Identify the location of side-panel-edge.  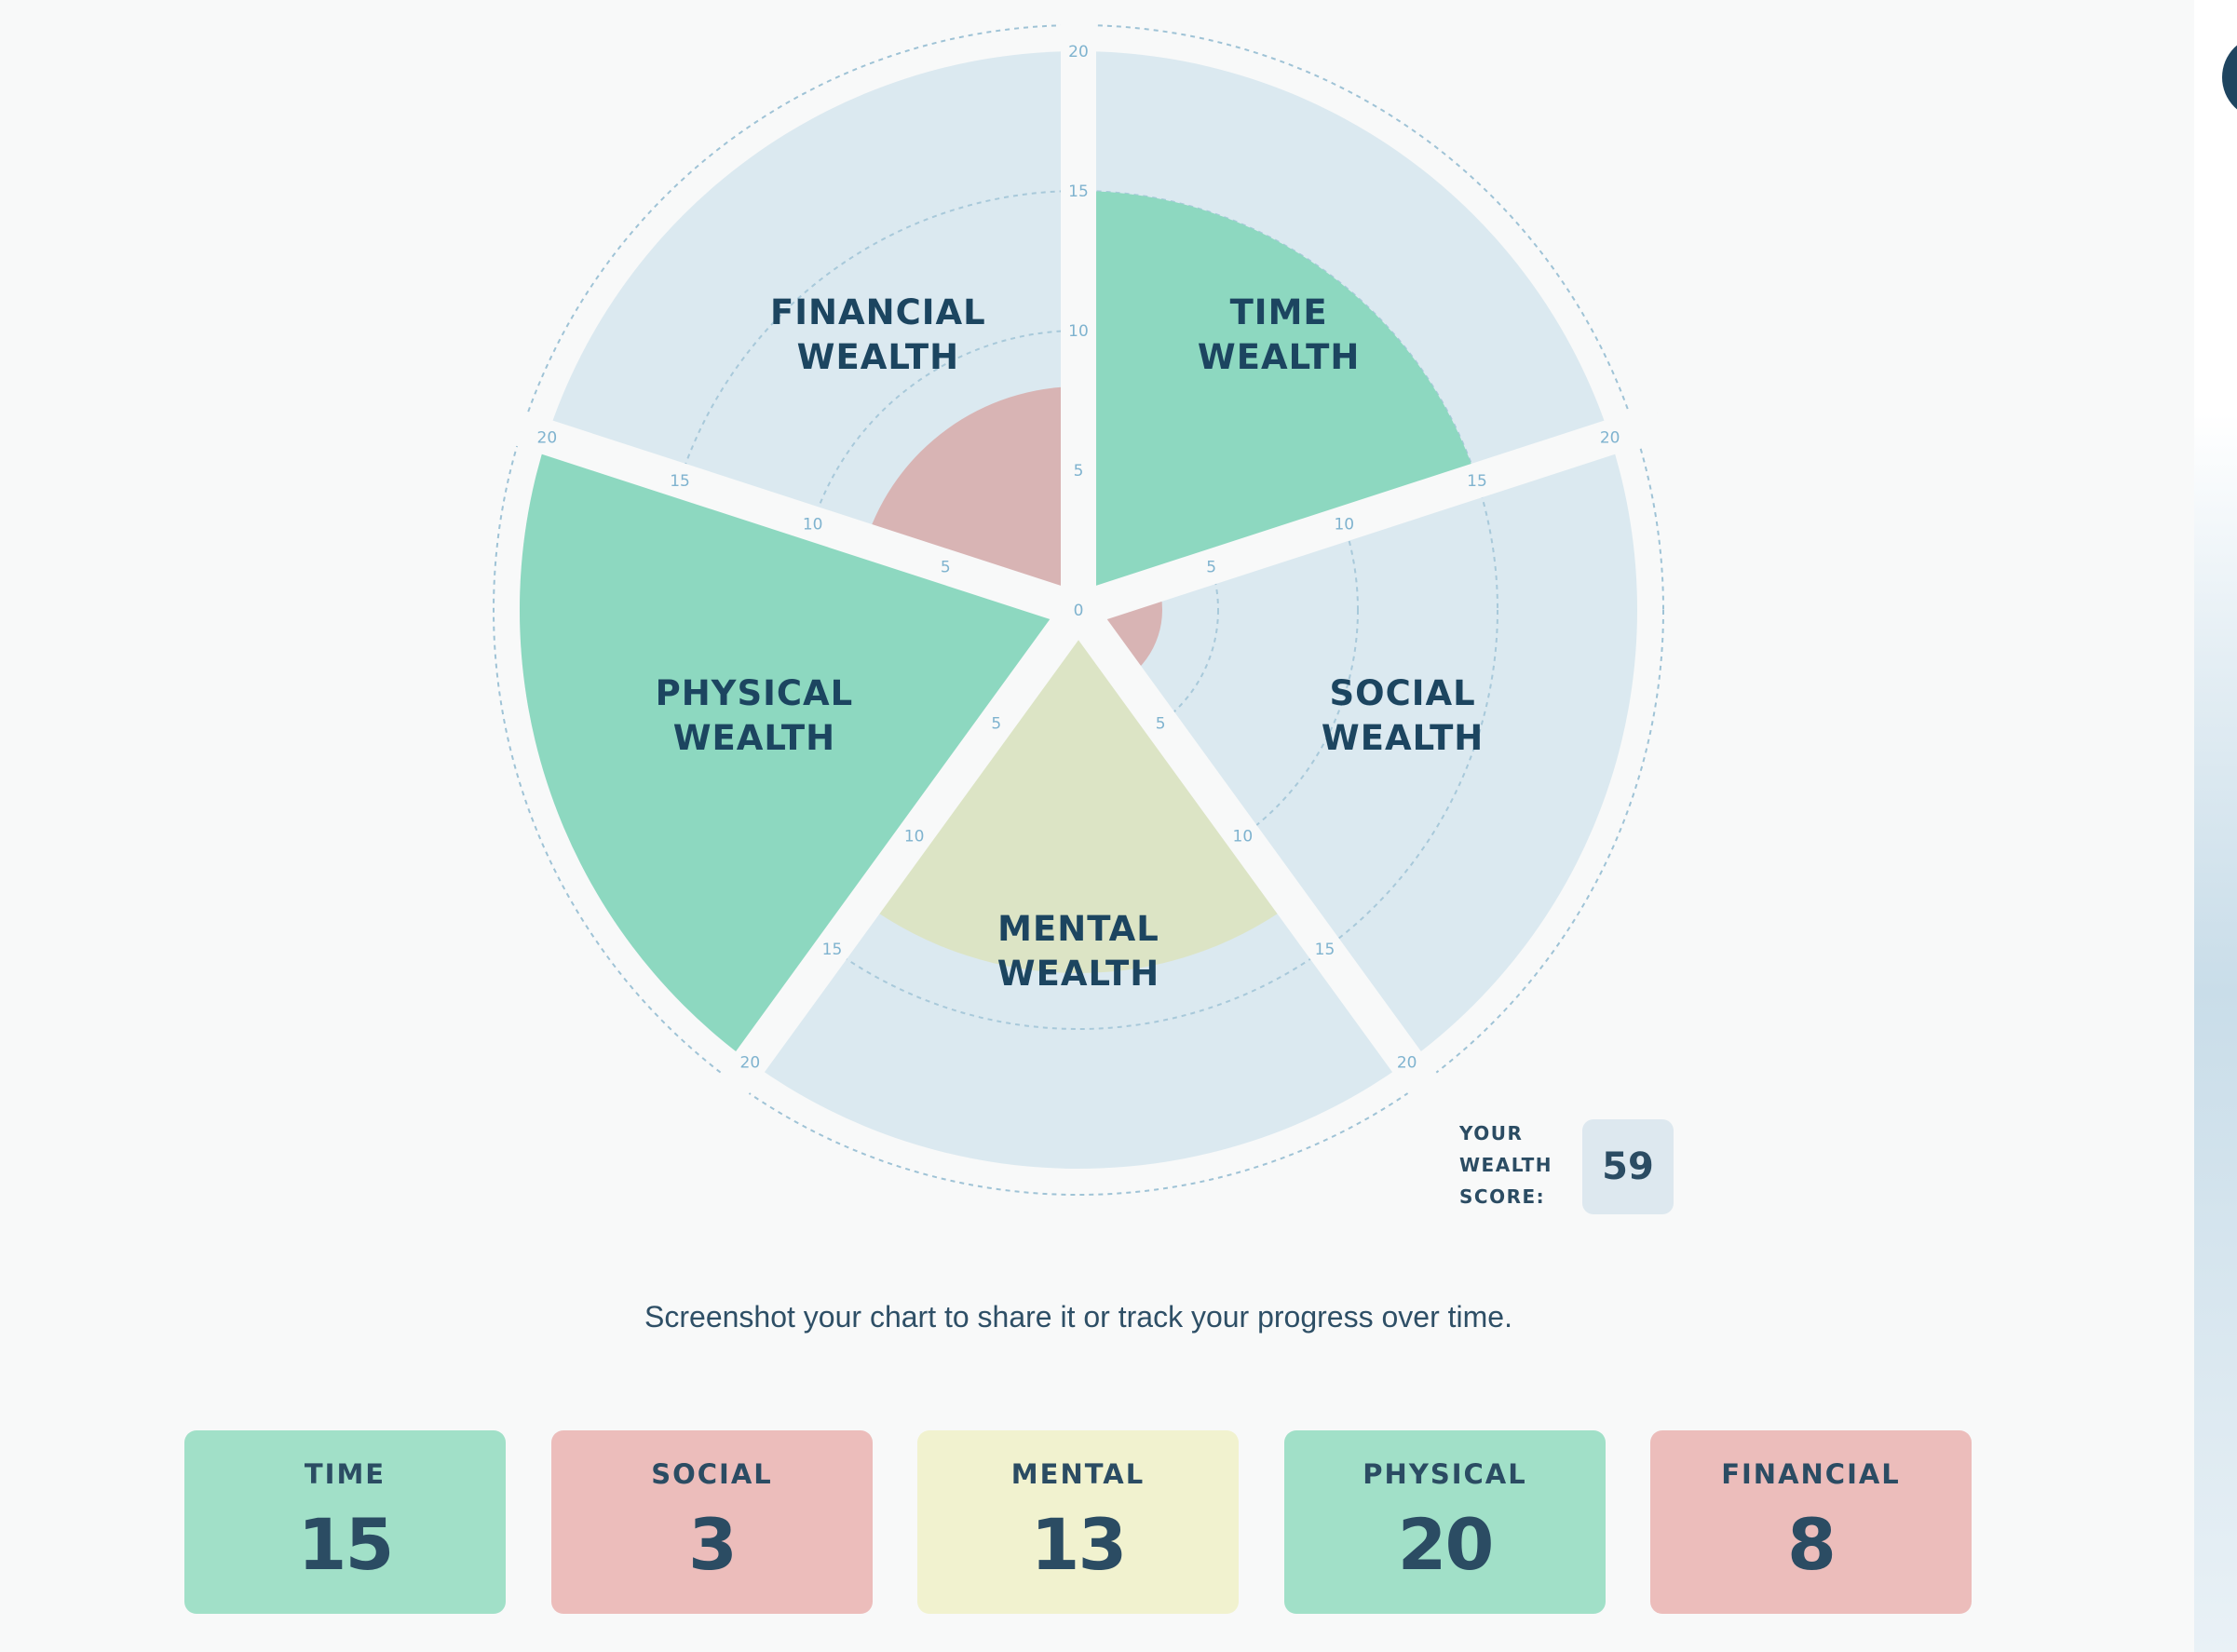
(2215, 826).